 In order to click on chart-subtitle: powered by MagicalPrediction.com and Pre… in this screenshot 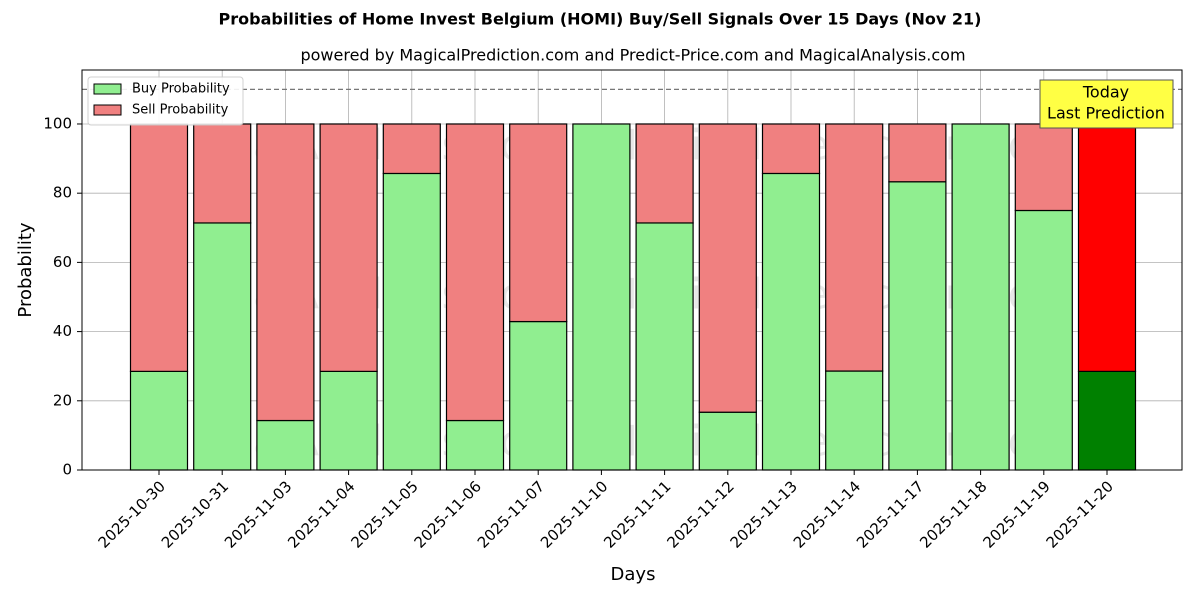, I will do `click(632, 55)`.